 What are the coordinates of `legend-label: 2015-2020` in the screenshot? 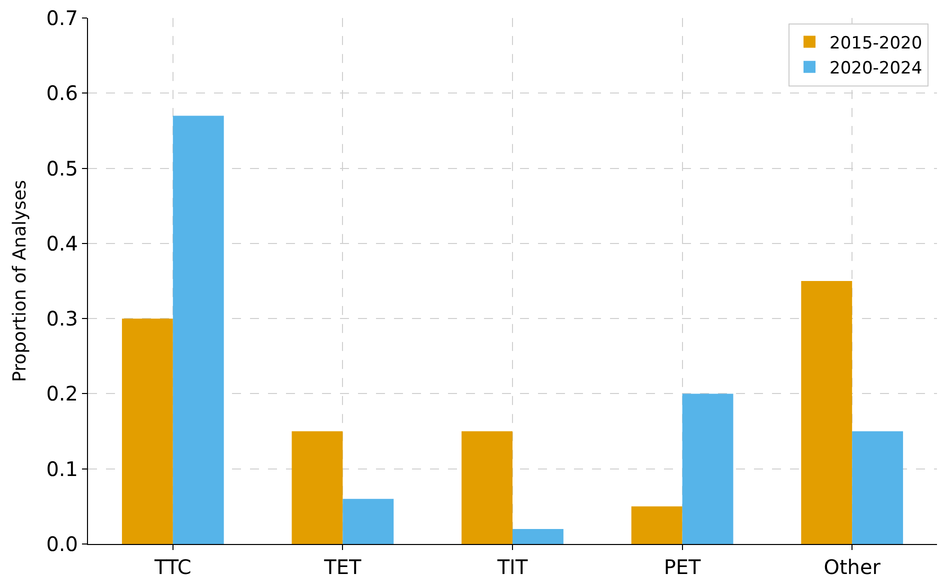 It's located at (876, 43).